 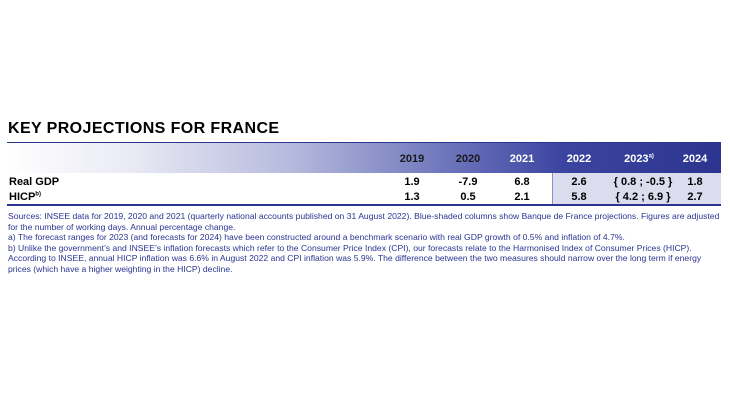 What do you see at coordinates (695, 197) in the screenshot?
I see `cell-hicp-2024: 2.7` at bounding box center [695, 197].